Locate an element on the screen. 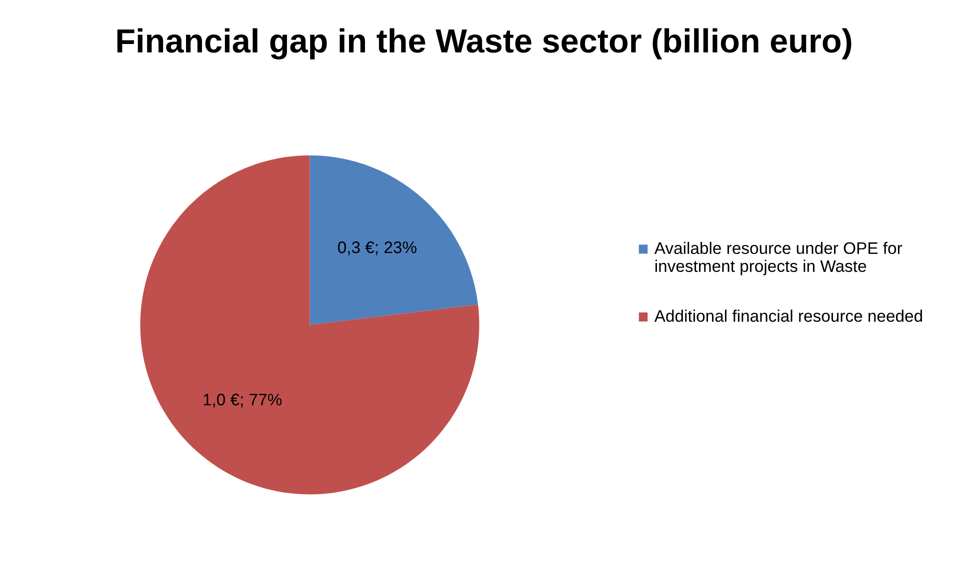  data-label: 1,0 €; 77% is located at coordinates (243, 401).